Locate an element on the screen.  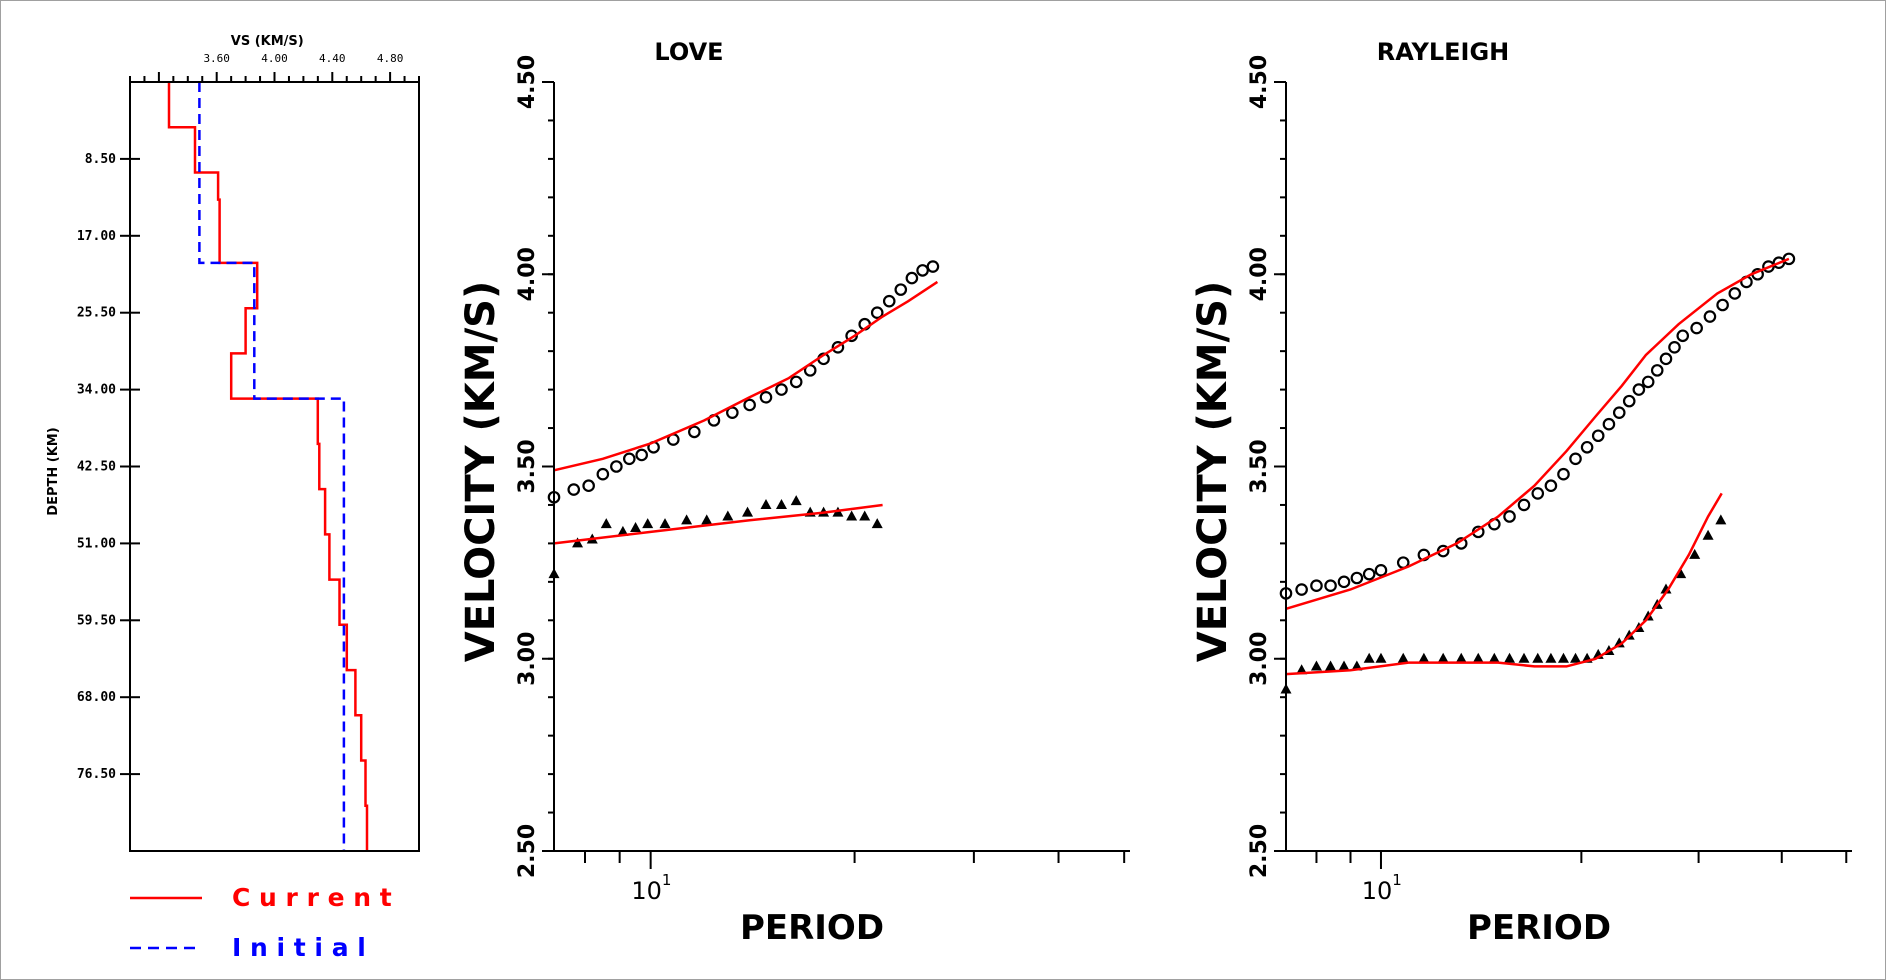
love-marks is located at coordinates (743, 419).